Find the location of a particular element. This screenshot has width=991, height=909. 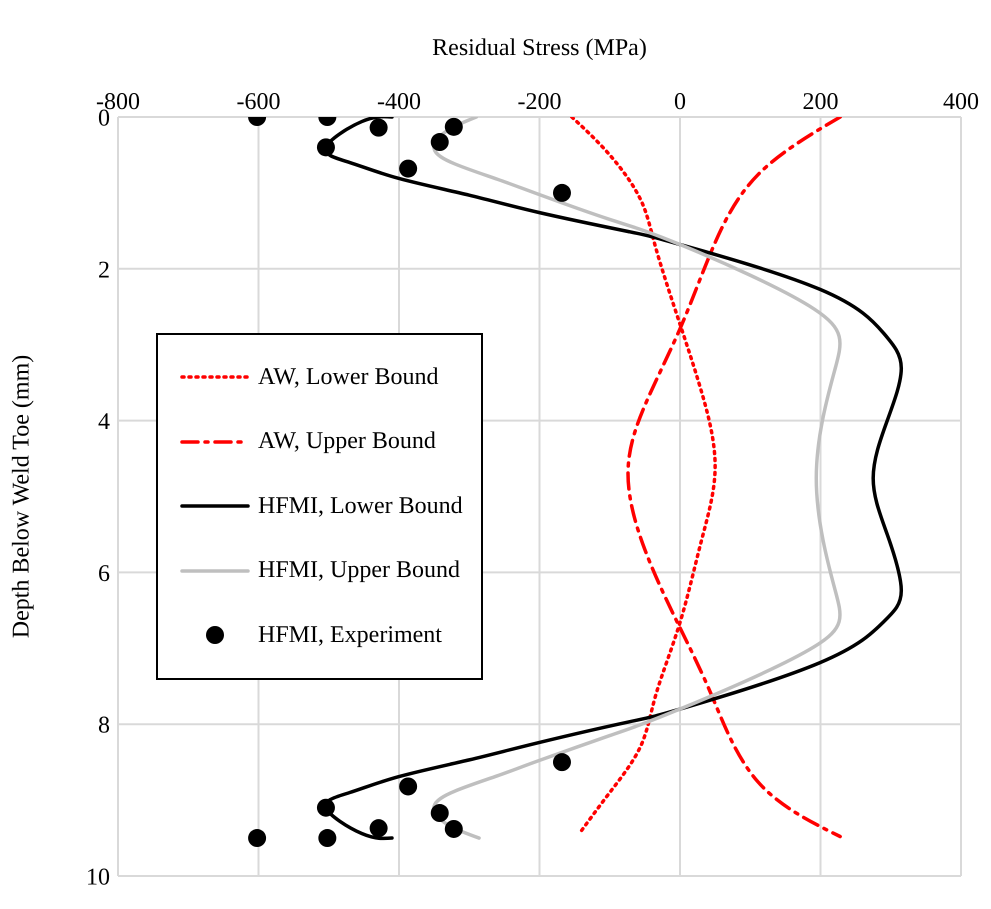

y-tick-label: 4 is located at coordinates (104, 422).